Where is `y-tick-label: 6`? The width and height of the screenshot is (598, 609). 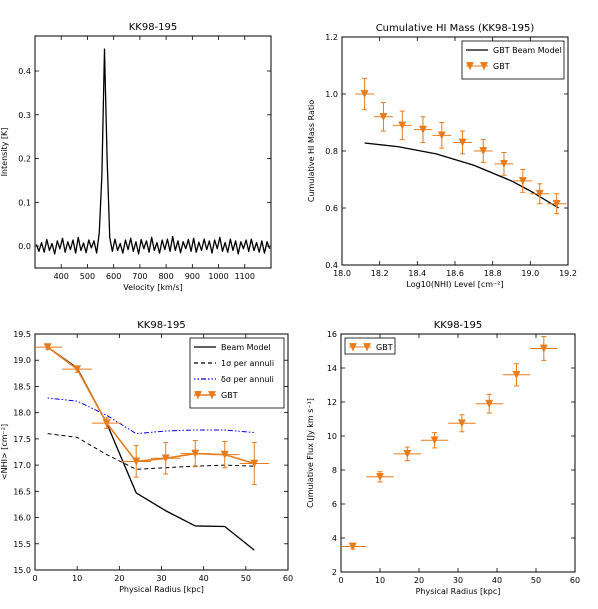 y-tick-label: 6 is located at coordinates (334, 504).